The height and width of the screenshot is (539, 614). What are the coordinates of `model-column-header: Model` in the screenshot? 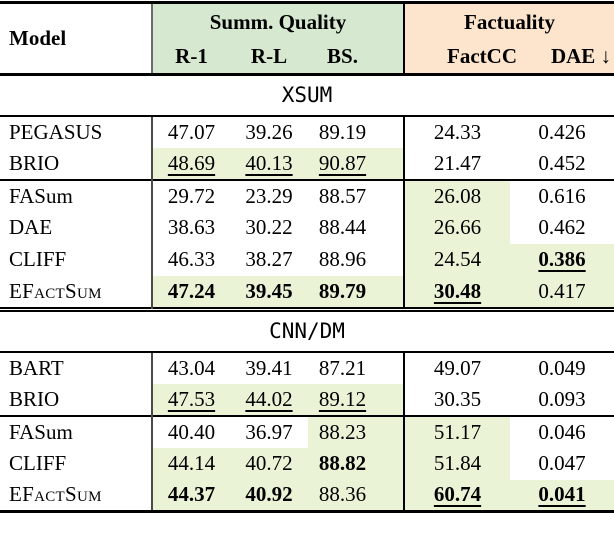 It's located at (76, 39).